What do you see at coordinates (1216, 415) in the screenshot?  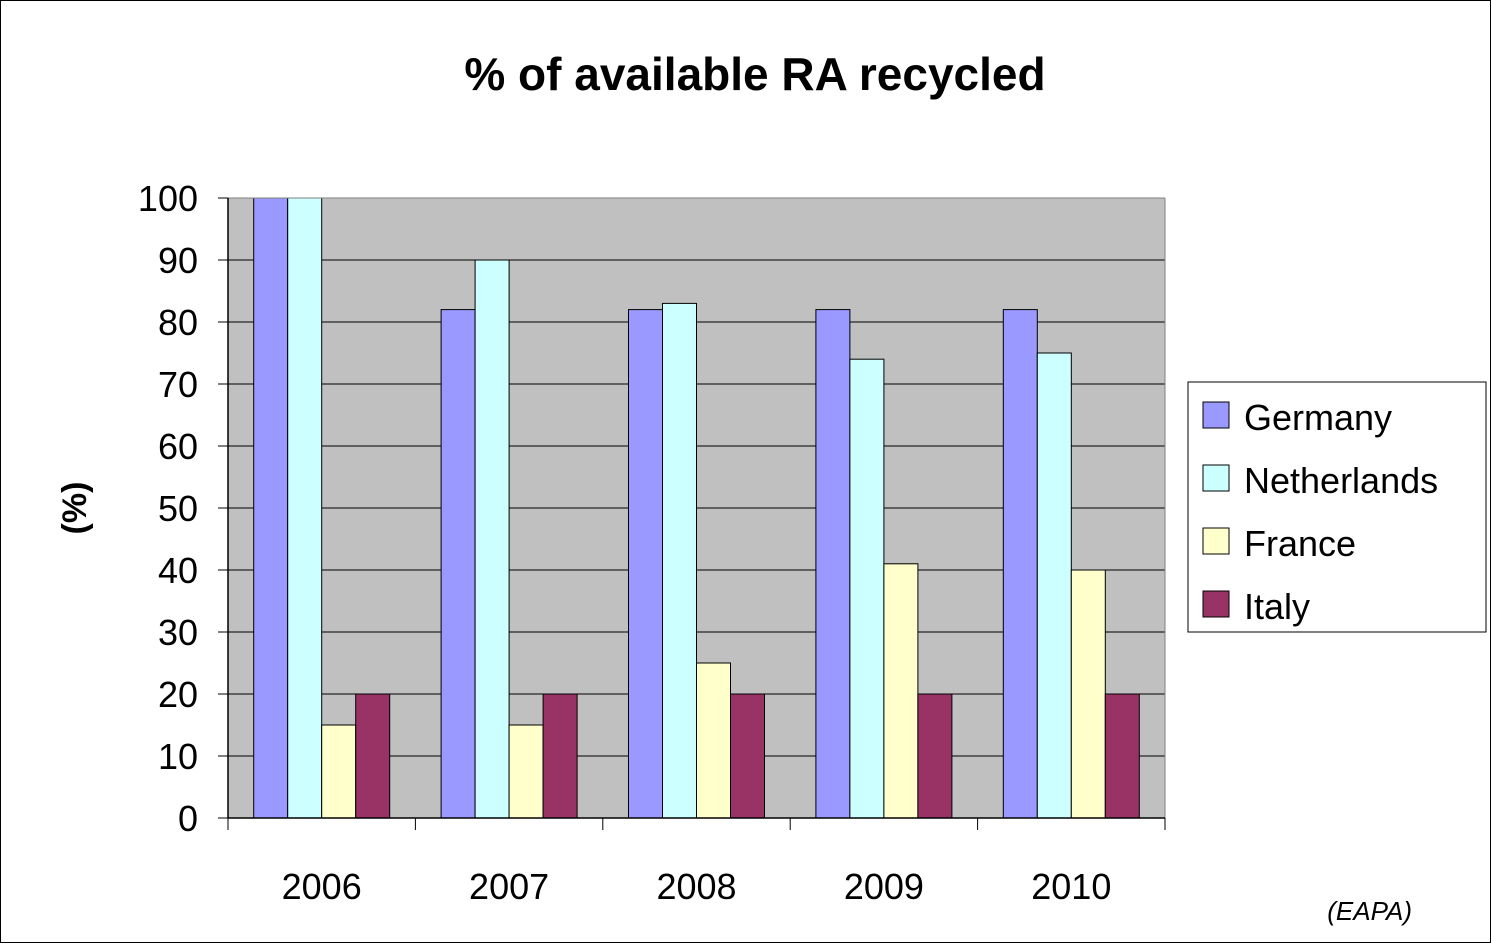 I see `legend-swatch-germany` at bounding box center [1216, 415].